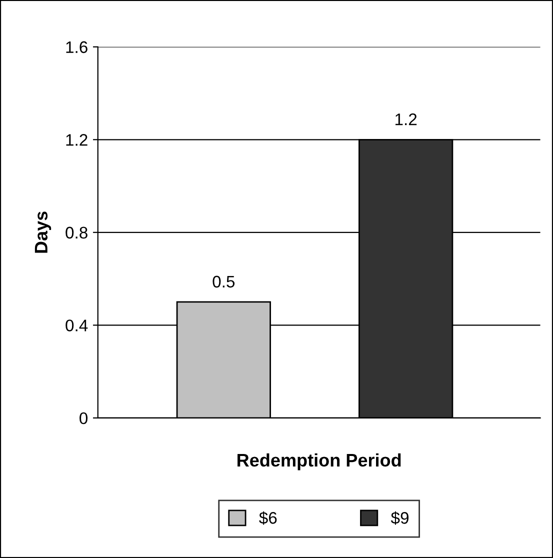 The width and height of the screenshot is (553, 558). I want to click on legend-label: $9, so click(399, 518).